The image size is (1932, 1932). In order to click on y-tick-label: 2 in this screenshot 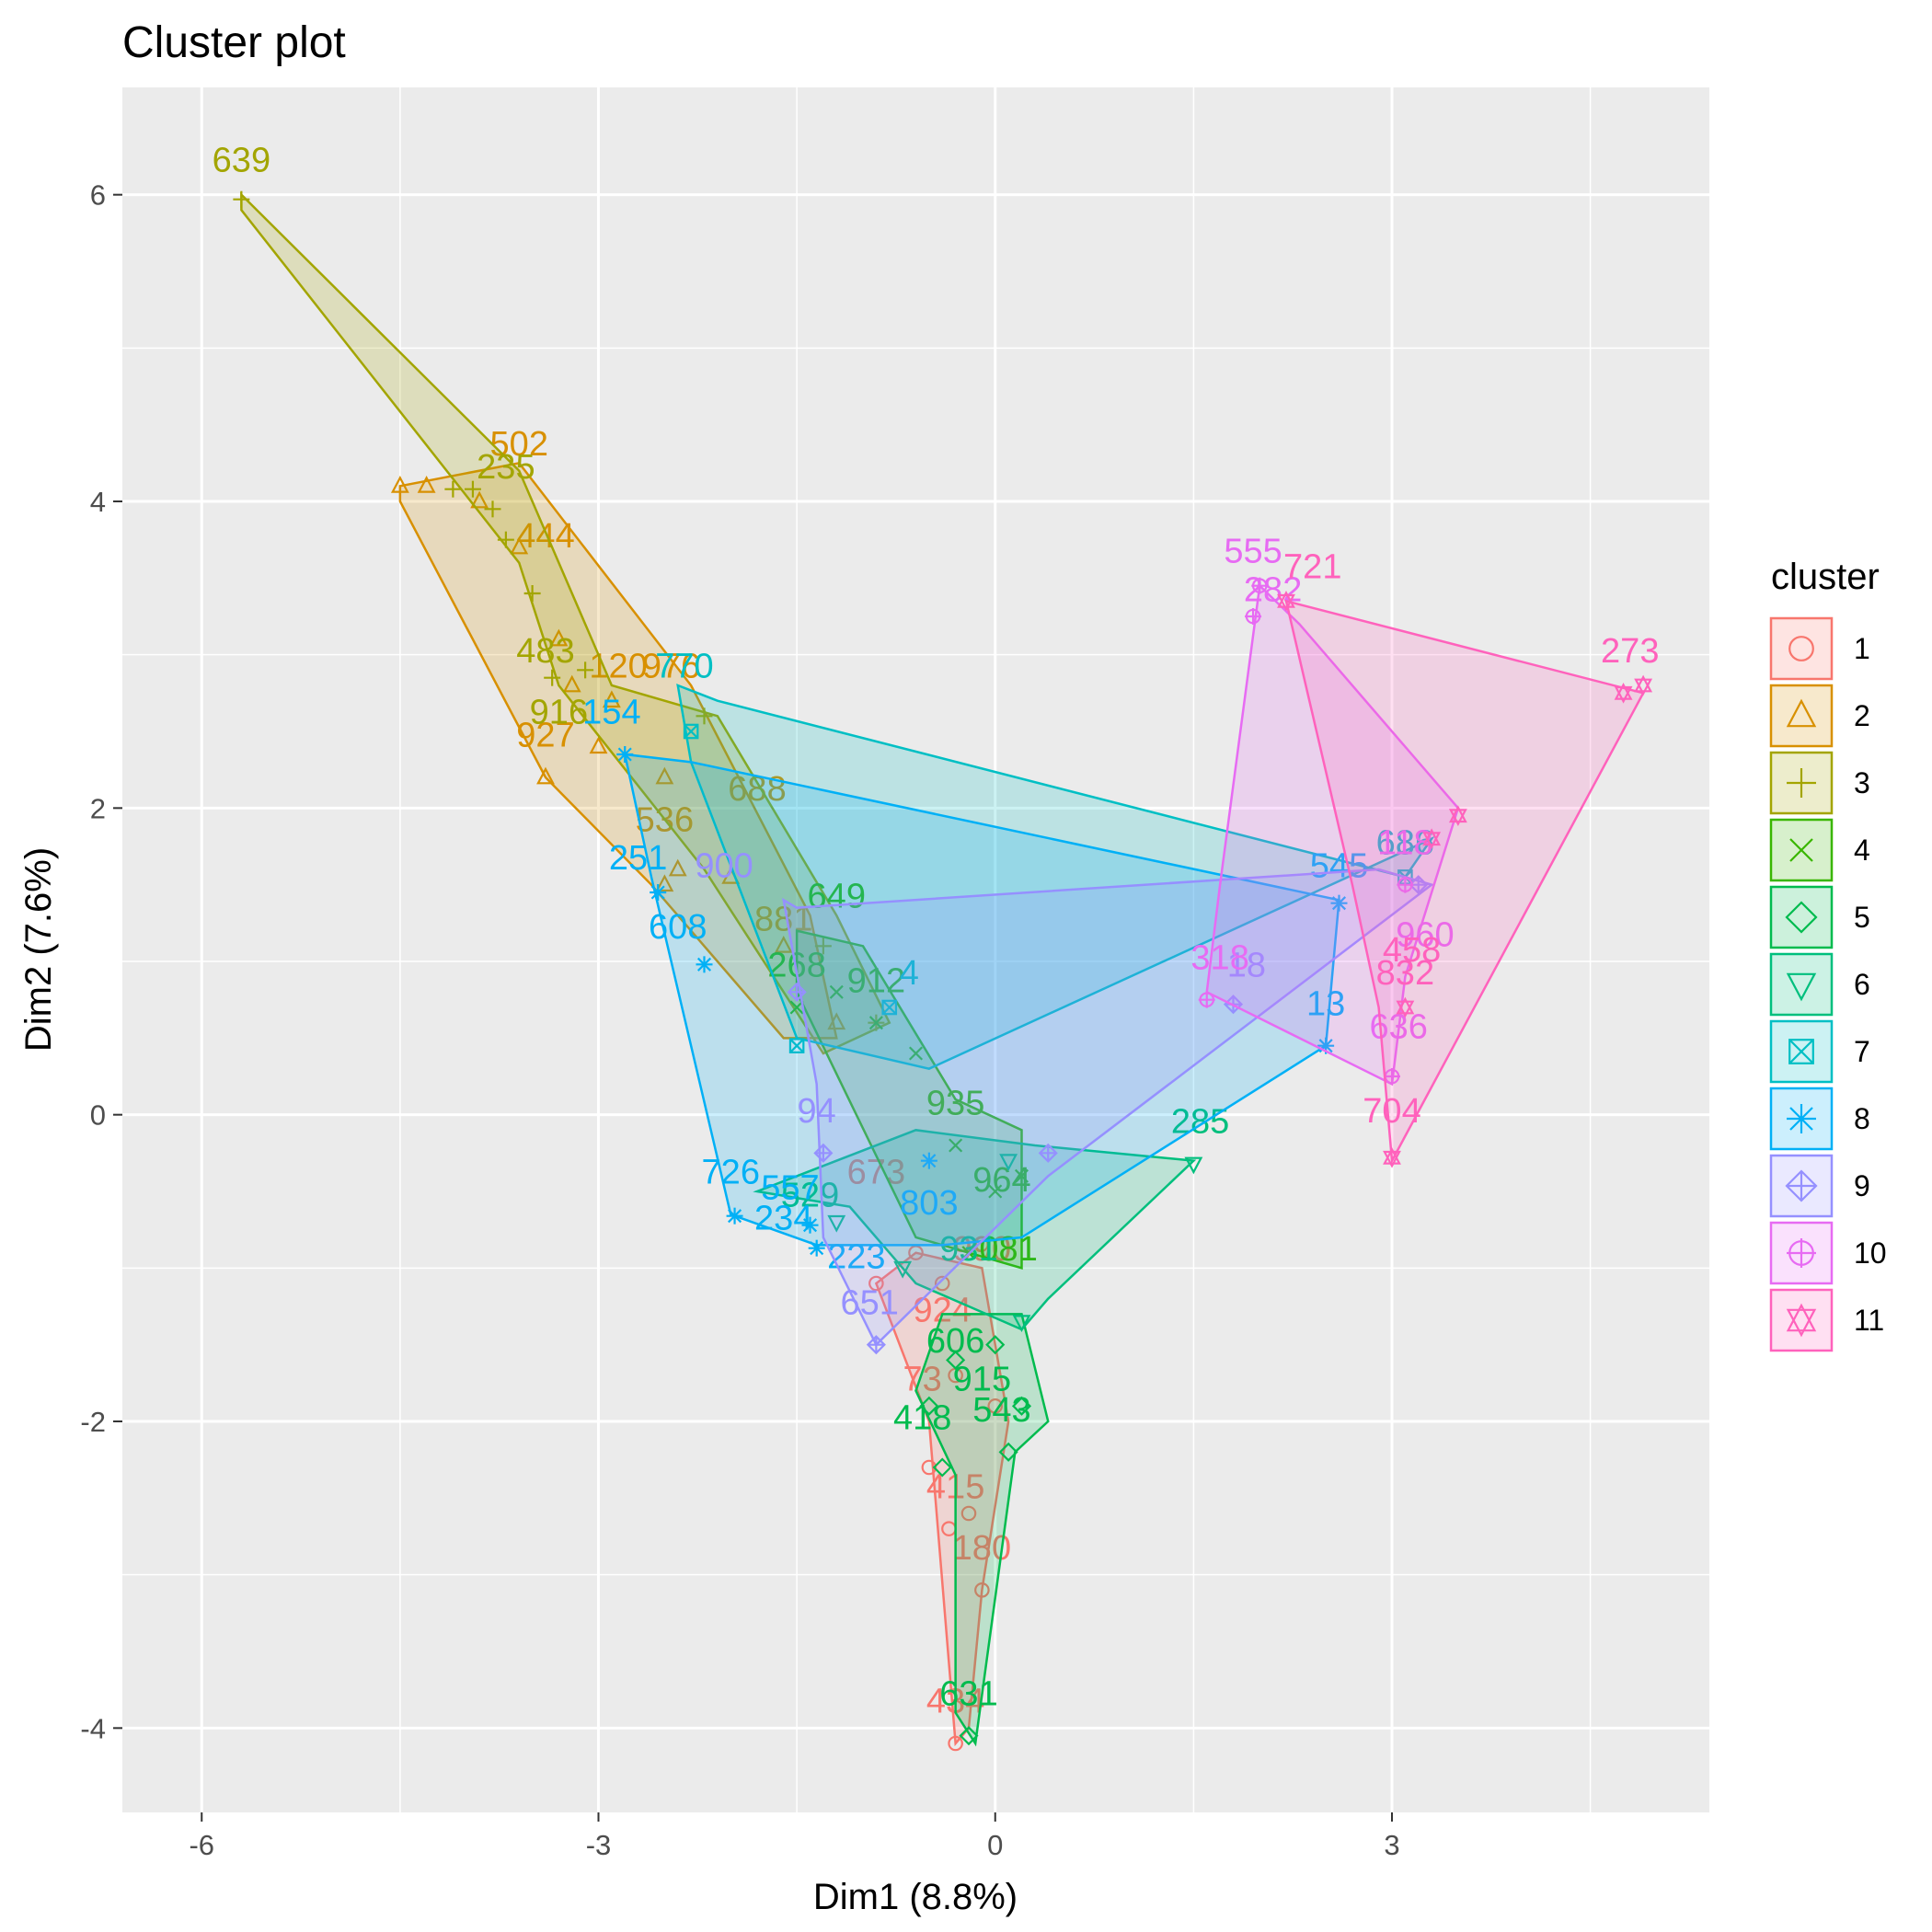, I will do `click(98, 808)`.